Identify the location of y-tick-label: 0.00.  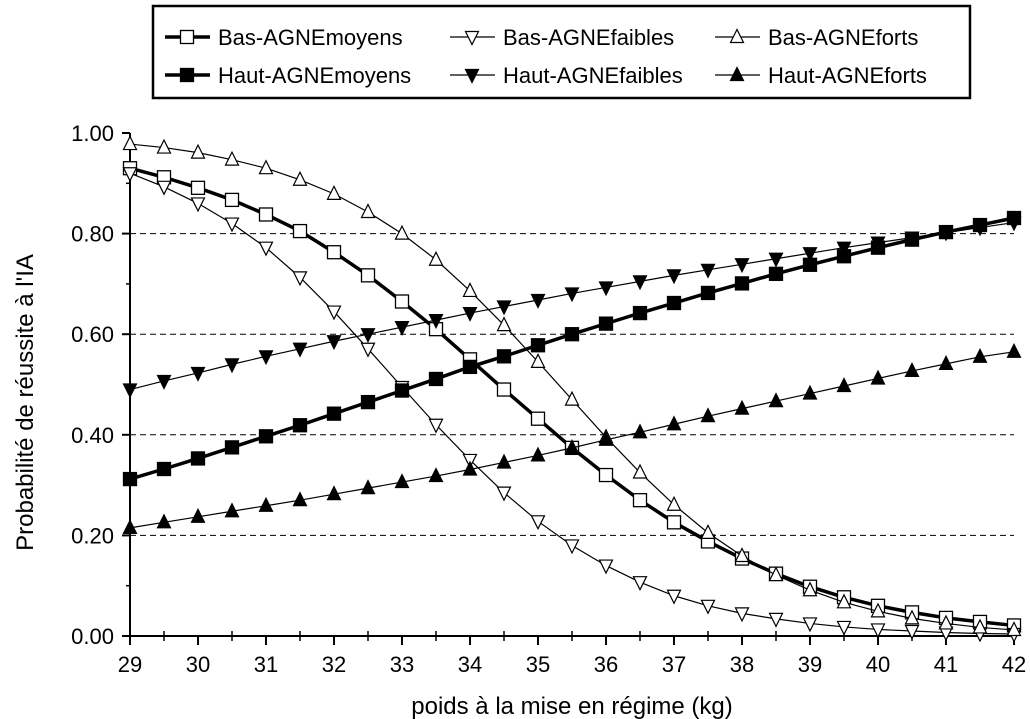
(92, 636).